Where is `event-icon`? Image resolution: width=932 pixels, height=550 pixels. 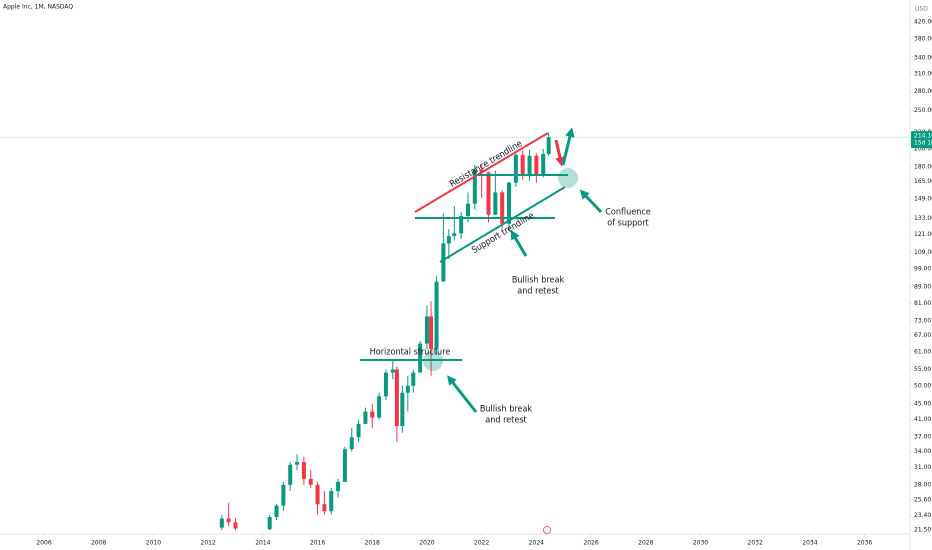
event-icon is located at coordinates (547, 530).